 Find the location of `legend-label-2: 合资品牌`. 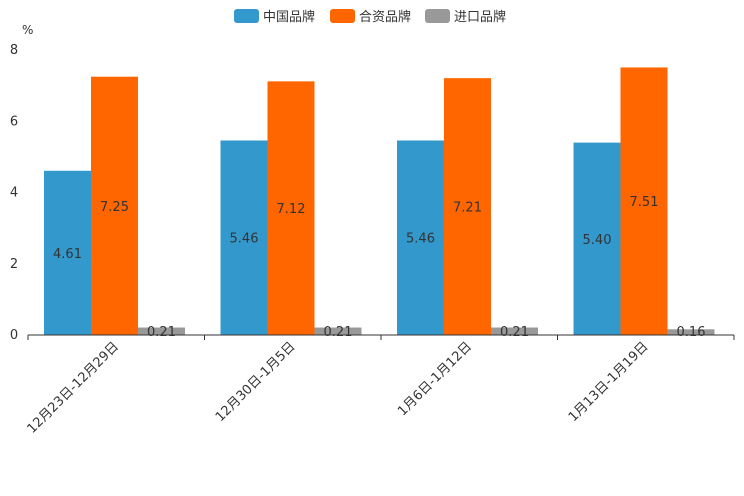

legend-label-2: 合资品牌 is located at coordinates (385, 17).